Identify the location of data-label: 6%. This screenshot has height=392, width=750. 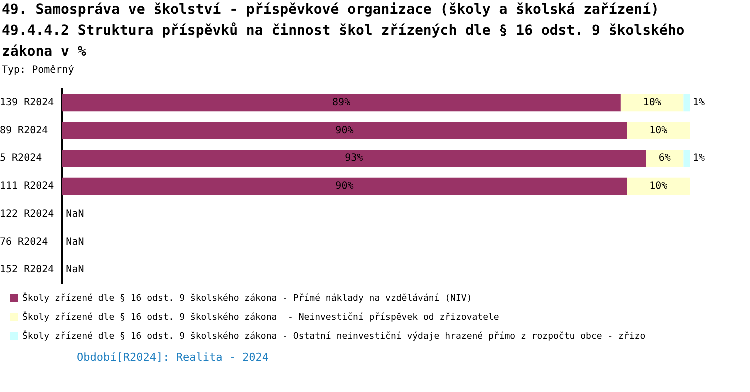
(664, 158).